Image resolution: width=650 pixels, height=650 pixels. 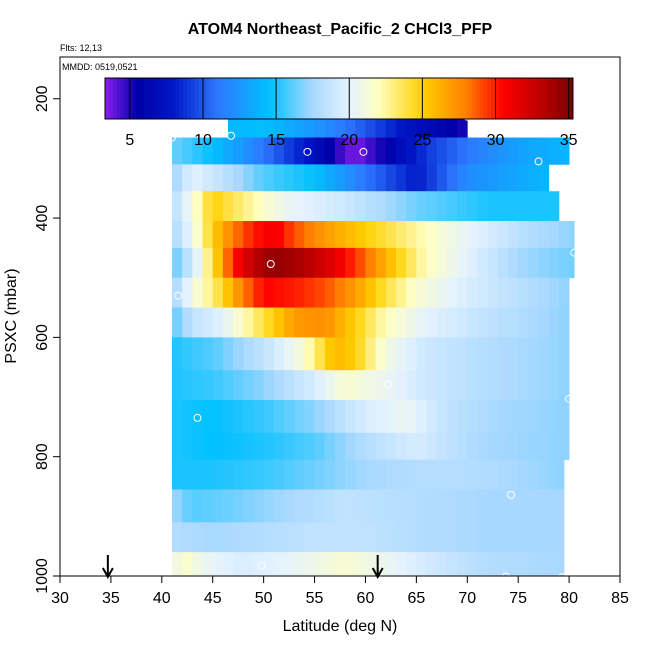 I want to click on x-tick-label: 70, so click(x=467, y=598).